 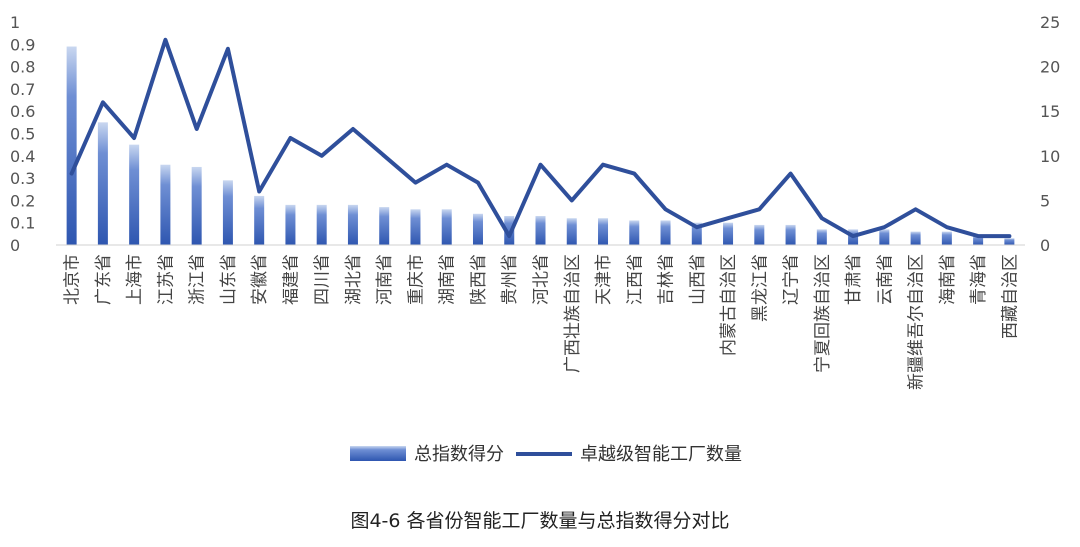 What do you see at coordinates (917, 322) in the screenshot?
I see `category-label: 新疆维吾尔自治区` at bounding box center [917, 322].